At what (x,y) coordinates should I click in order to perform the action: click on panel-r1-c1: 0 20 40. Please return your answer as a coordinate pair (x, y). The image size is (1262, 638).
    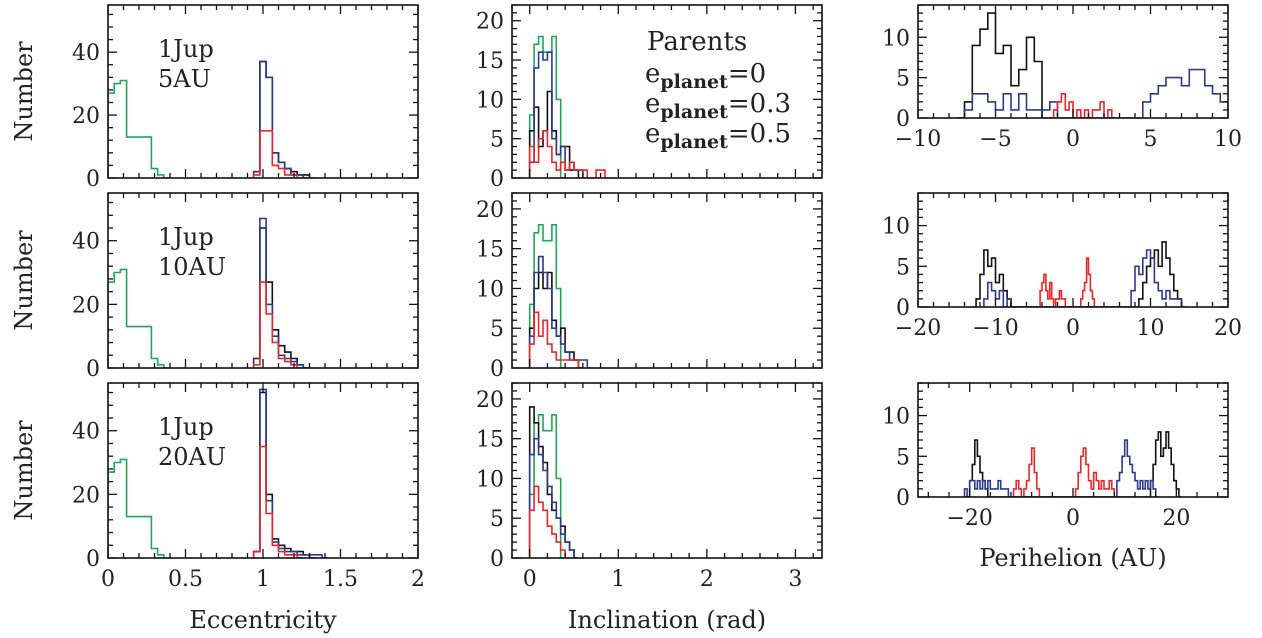
    Looking at the image, I should click on (245, 98).